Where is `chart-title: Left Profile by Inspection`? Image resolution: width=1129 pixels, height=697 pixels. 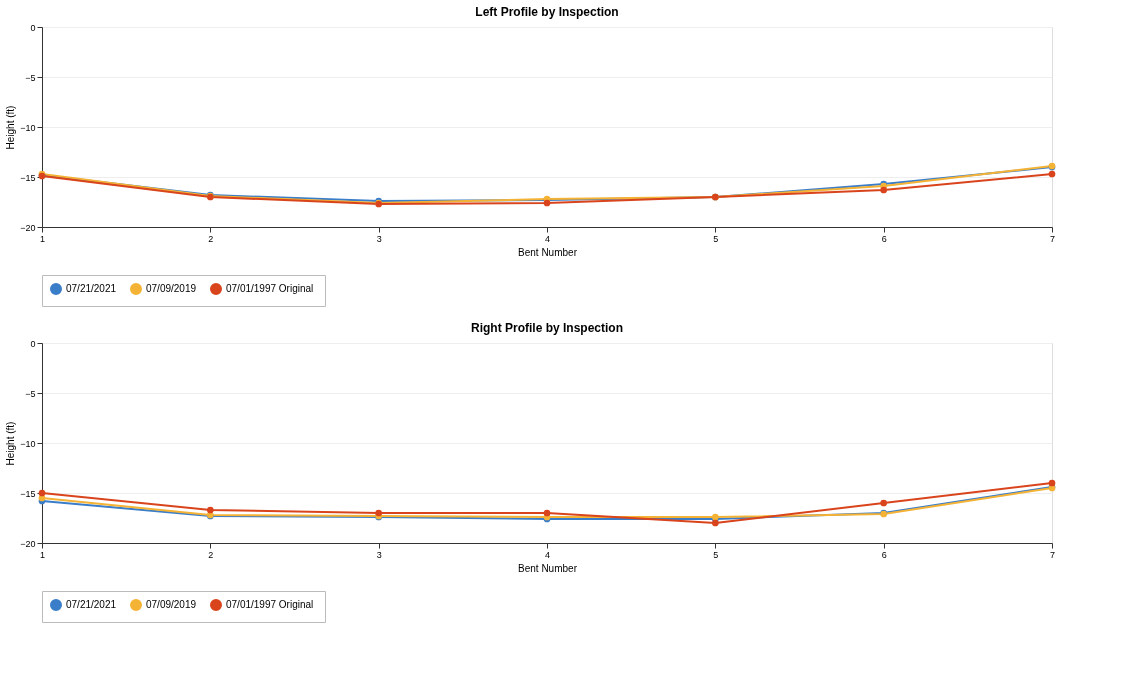
chart-title: Left Profile by Inspection is located at coordinates (547, 12).